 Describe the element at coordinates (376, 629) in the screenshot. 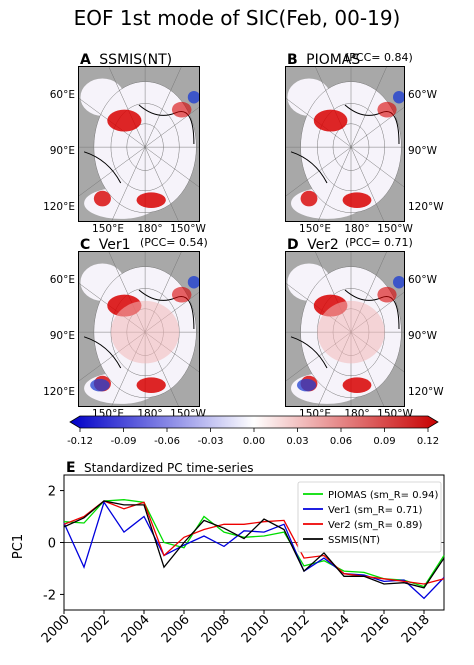

I see `x-tick-label: 2016` at that location.